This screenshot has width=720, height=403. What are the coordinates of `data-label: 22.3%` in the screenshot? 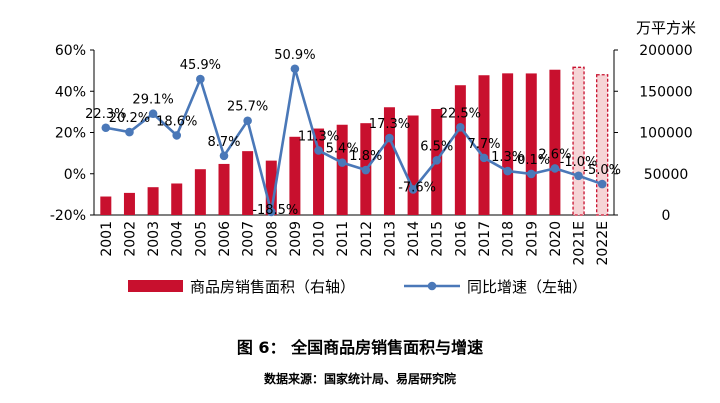 It's located at (105, 114).